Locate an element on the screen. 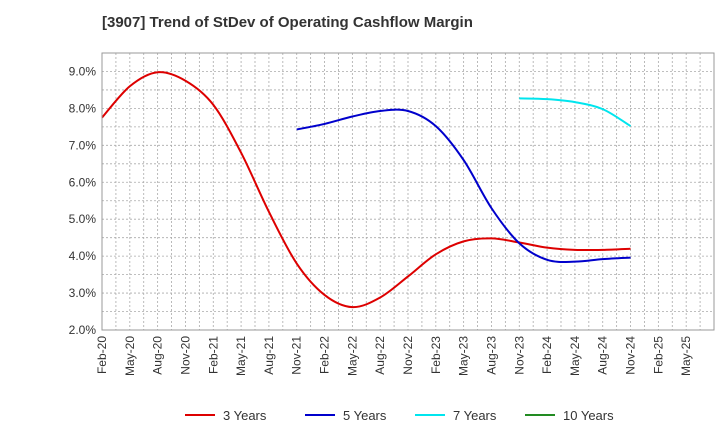  x-tick-label: Nov-21 is located at coordinates (297, 355).